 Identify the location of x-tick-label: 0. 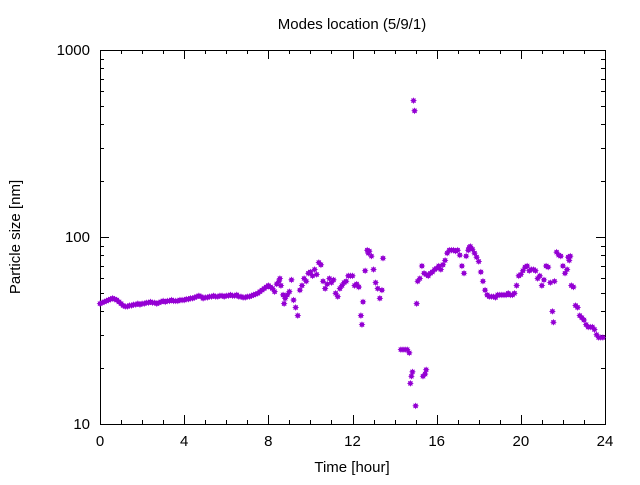
(100, 441).